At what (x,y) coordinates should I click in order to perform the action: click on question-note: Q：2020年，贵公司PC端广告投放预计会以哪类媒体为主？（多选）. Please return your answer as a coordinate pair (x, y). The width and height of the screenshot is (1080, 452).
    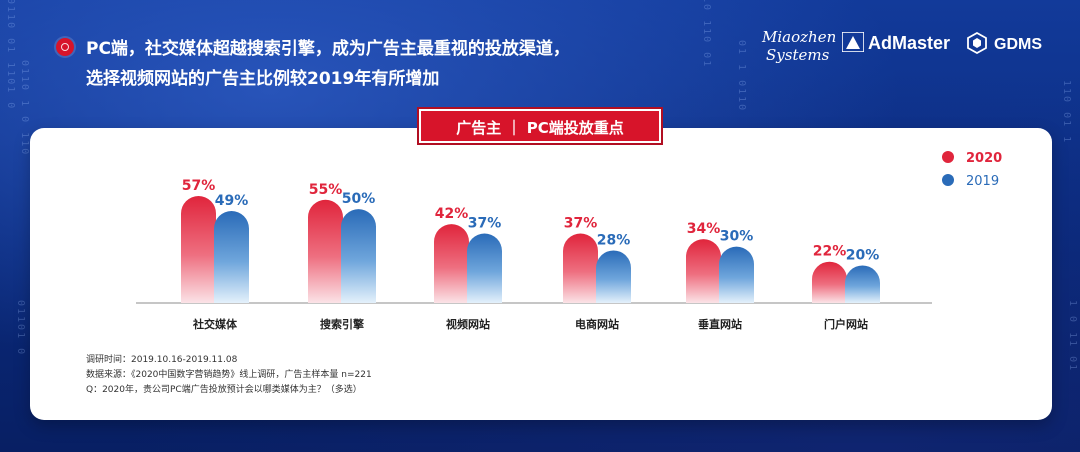
    Looking at the image, I should click on (224, 390).